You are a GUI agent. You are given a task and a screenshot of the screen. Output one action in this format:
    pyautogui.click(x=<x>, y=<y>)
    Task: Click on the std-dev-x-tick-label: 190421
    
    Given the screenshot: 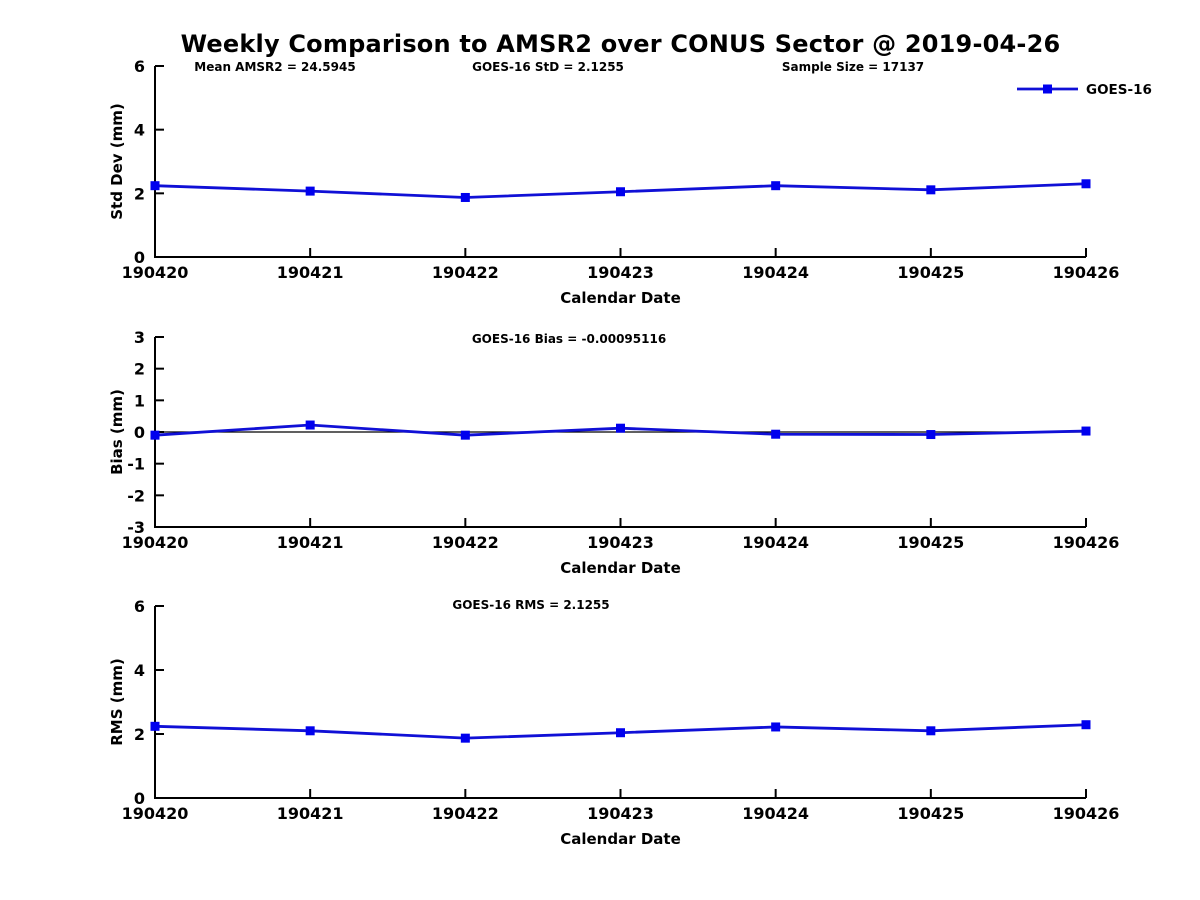 What is the action you would take?
    pyautogui.click(x=310, y=272)
    